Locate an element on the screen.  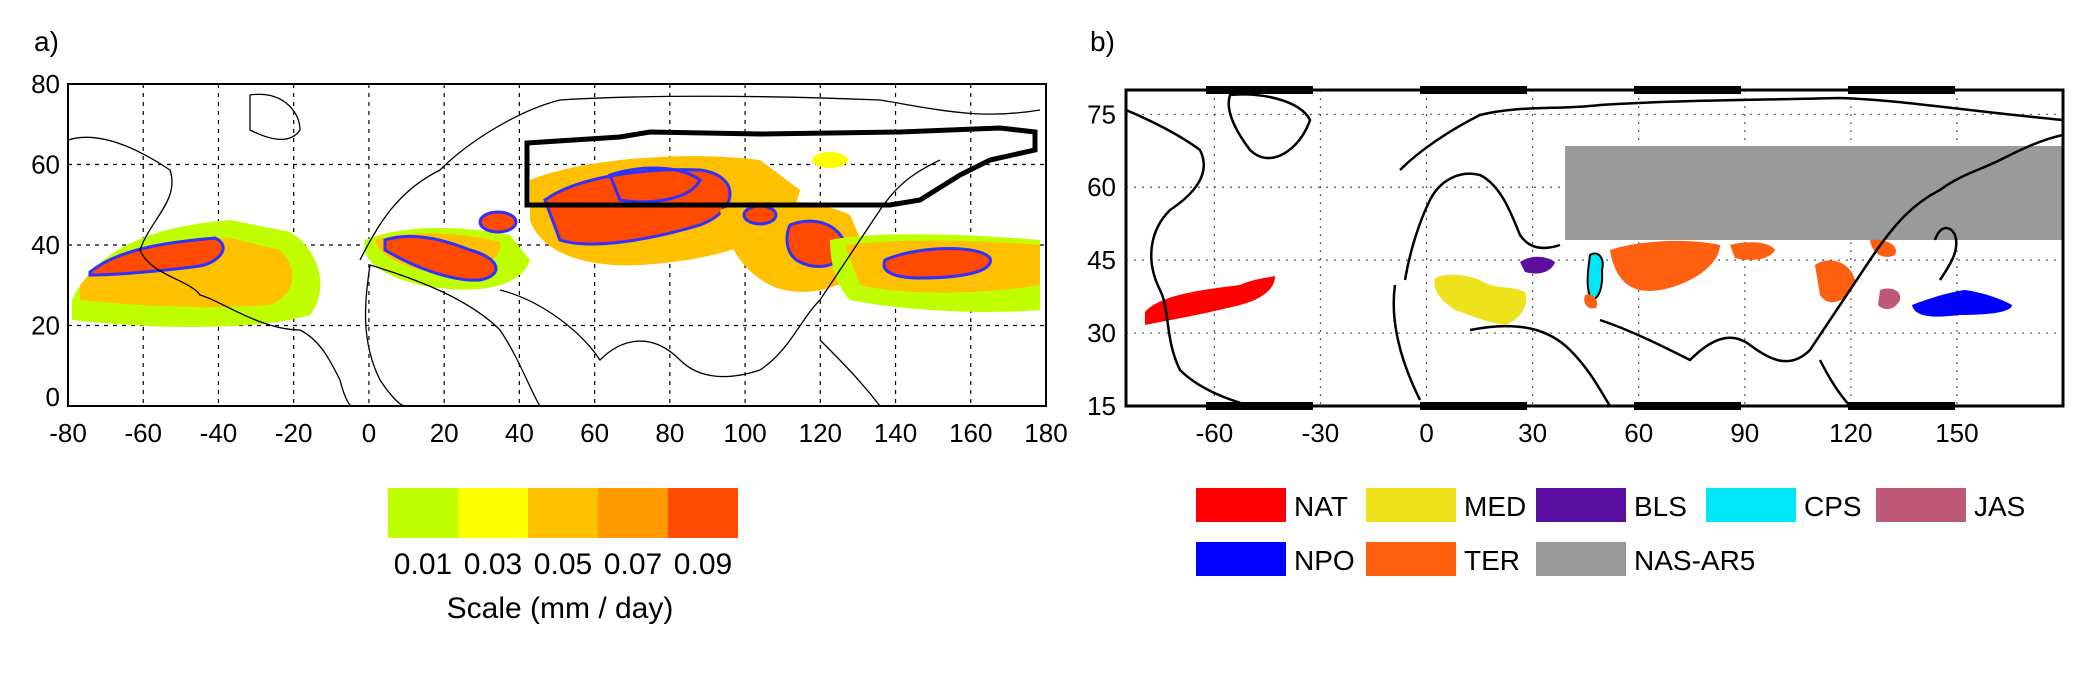
legend-label-nat: NAT is located at coordinates (1321, 506).